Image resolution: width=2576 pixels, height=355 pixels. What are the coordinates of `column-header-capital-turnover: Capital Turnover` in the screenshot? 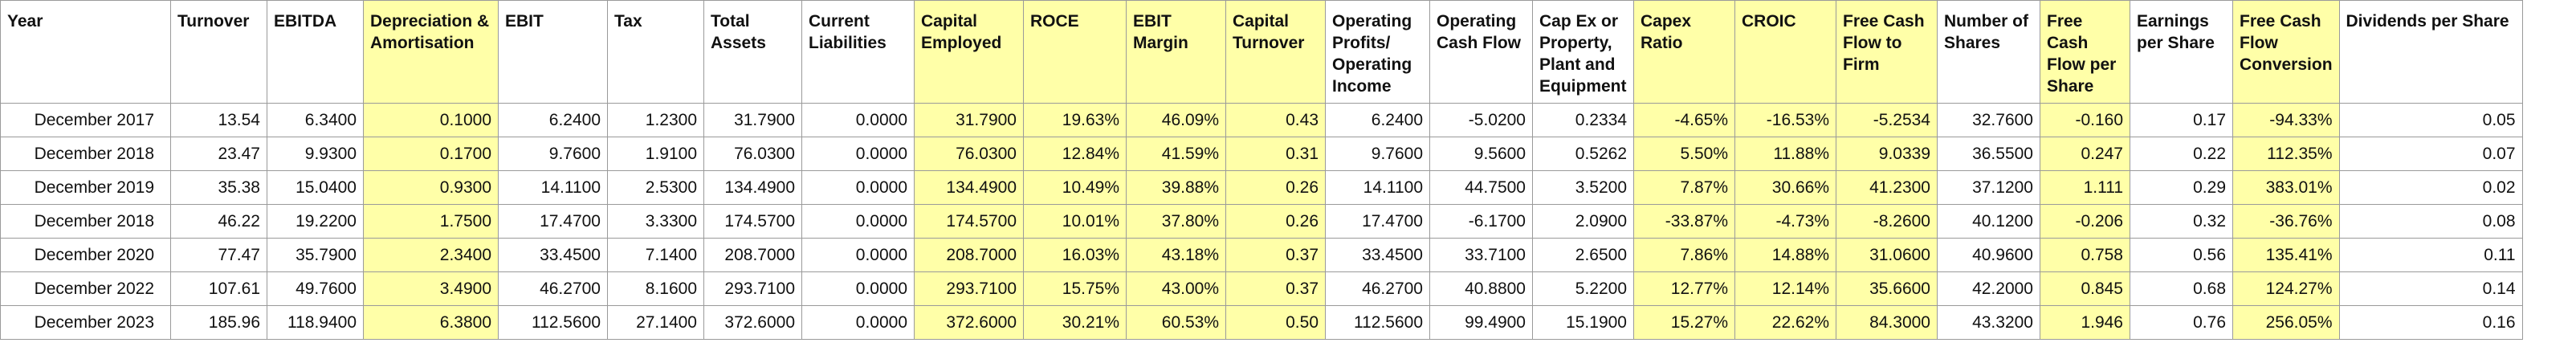 It's located at (1275, 52).